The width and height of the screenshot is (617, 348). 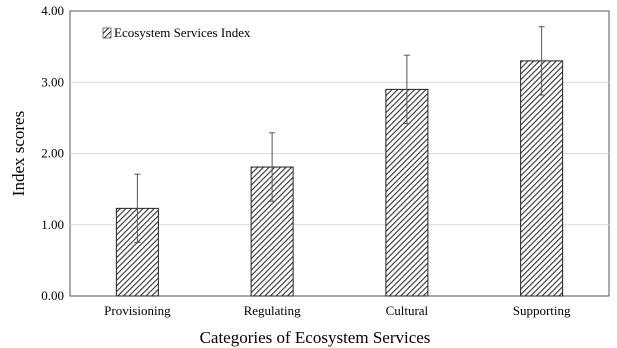 I want to click on bar-supporting, so click(x=542, y=178).